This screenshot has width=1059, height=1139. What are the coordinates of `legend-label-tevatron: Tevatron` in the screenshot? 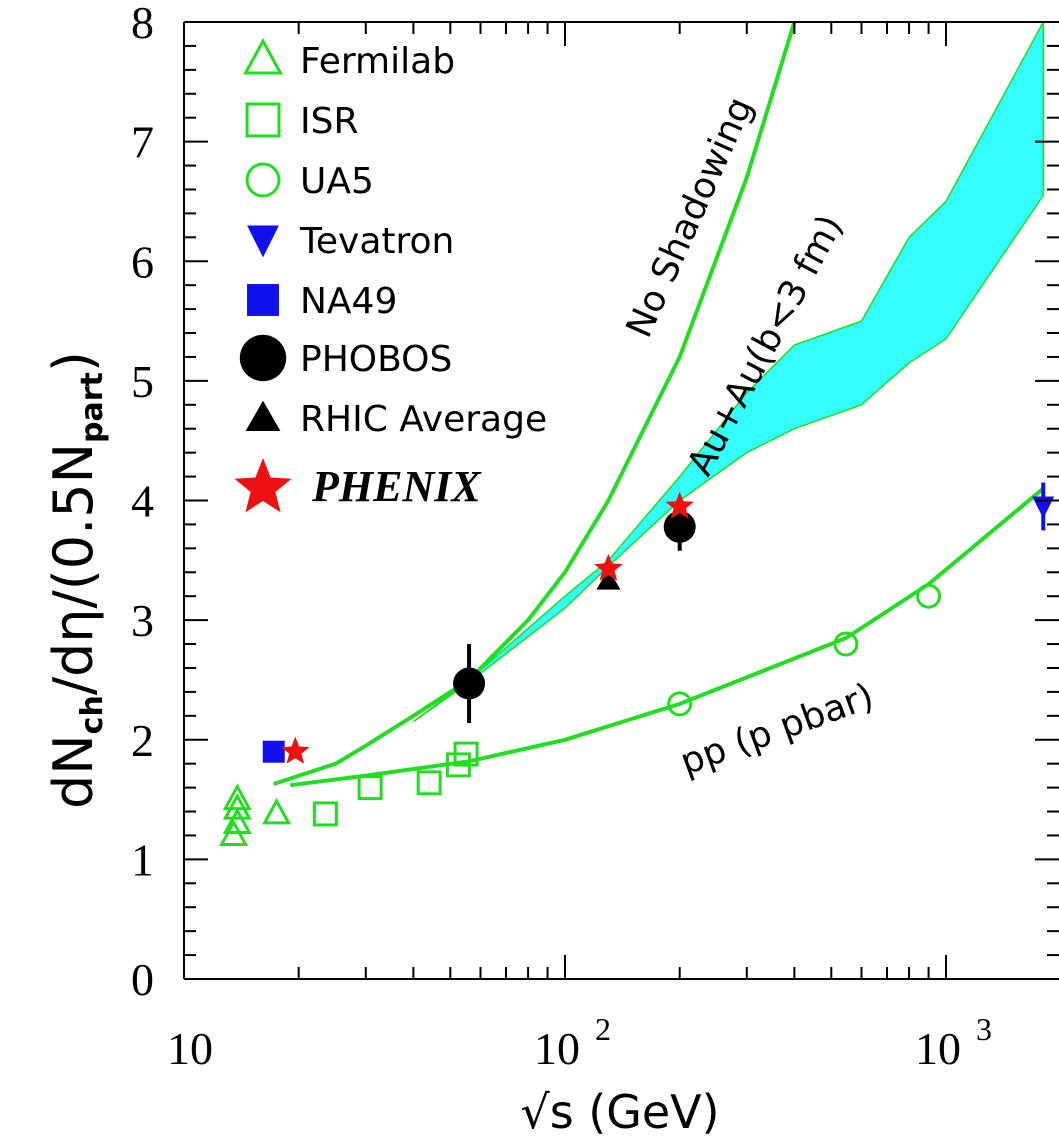 It's located at (376, 241).